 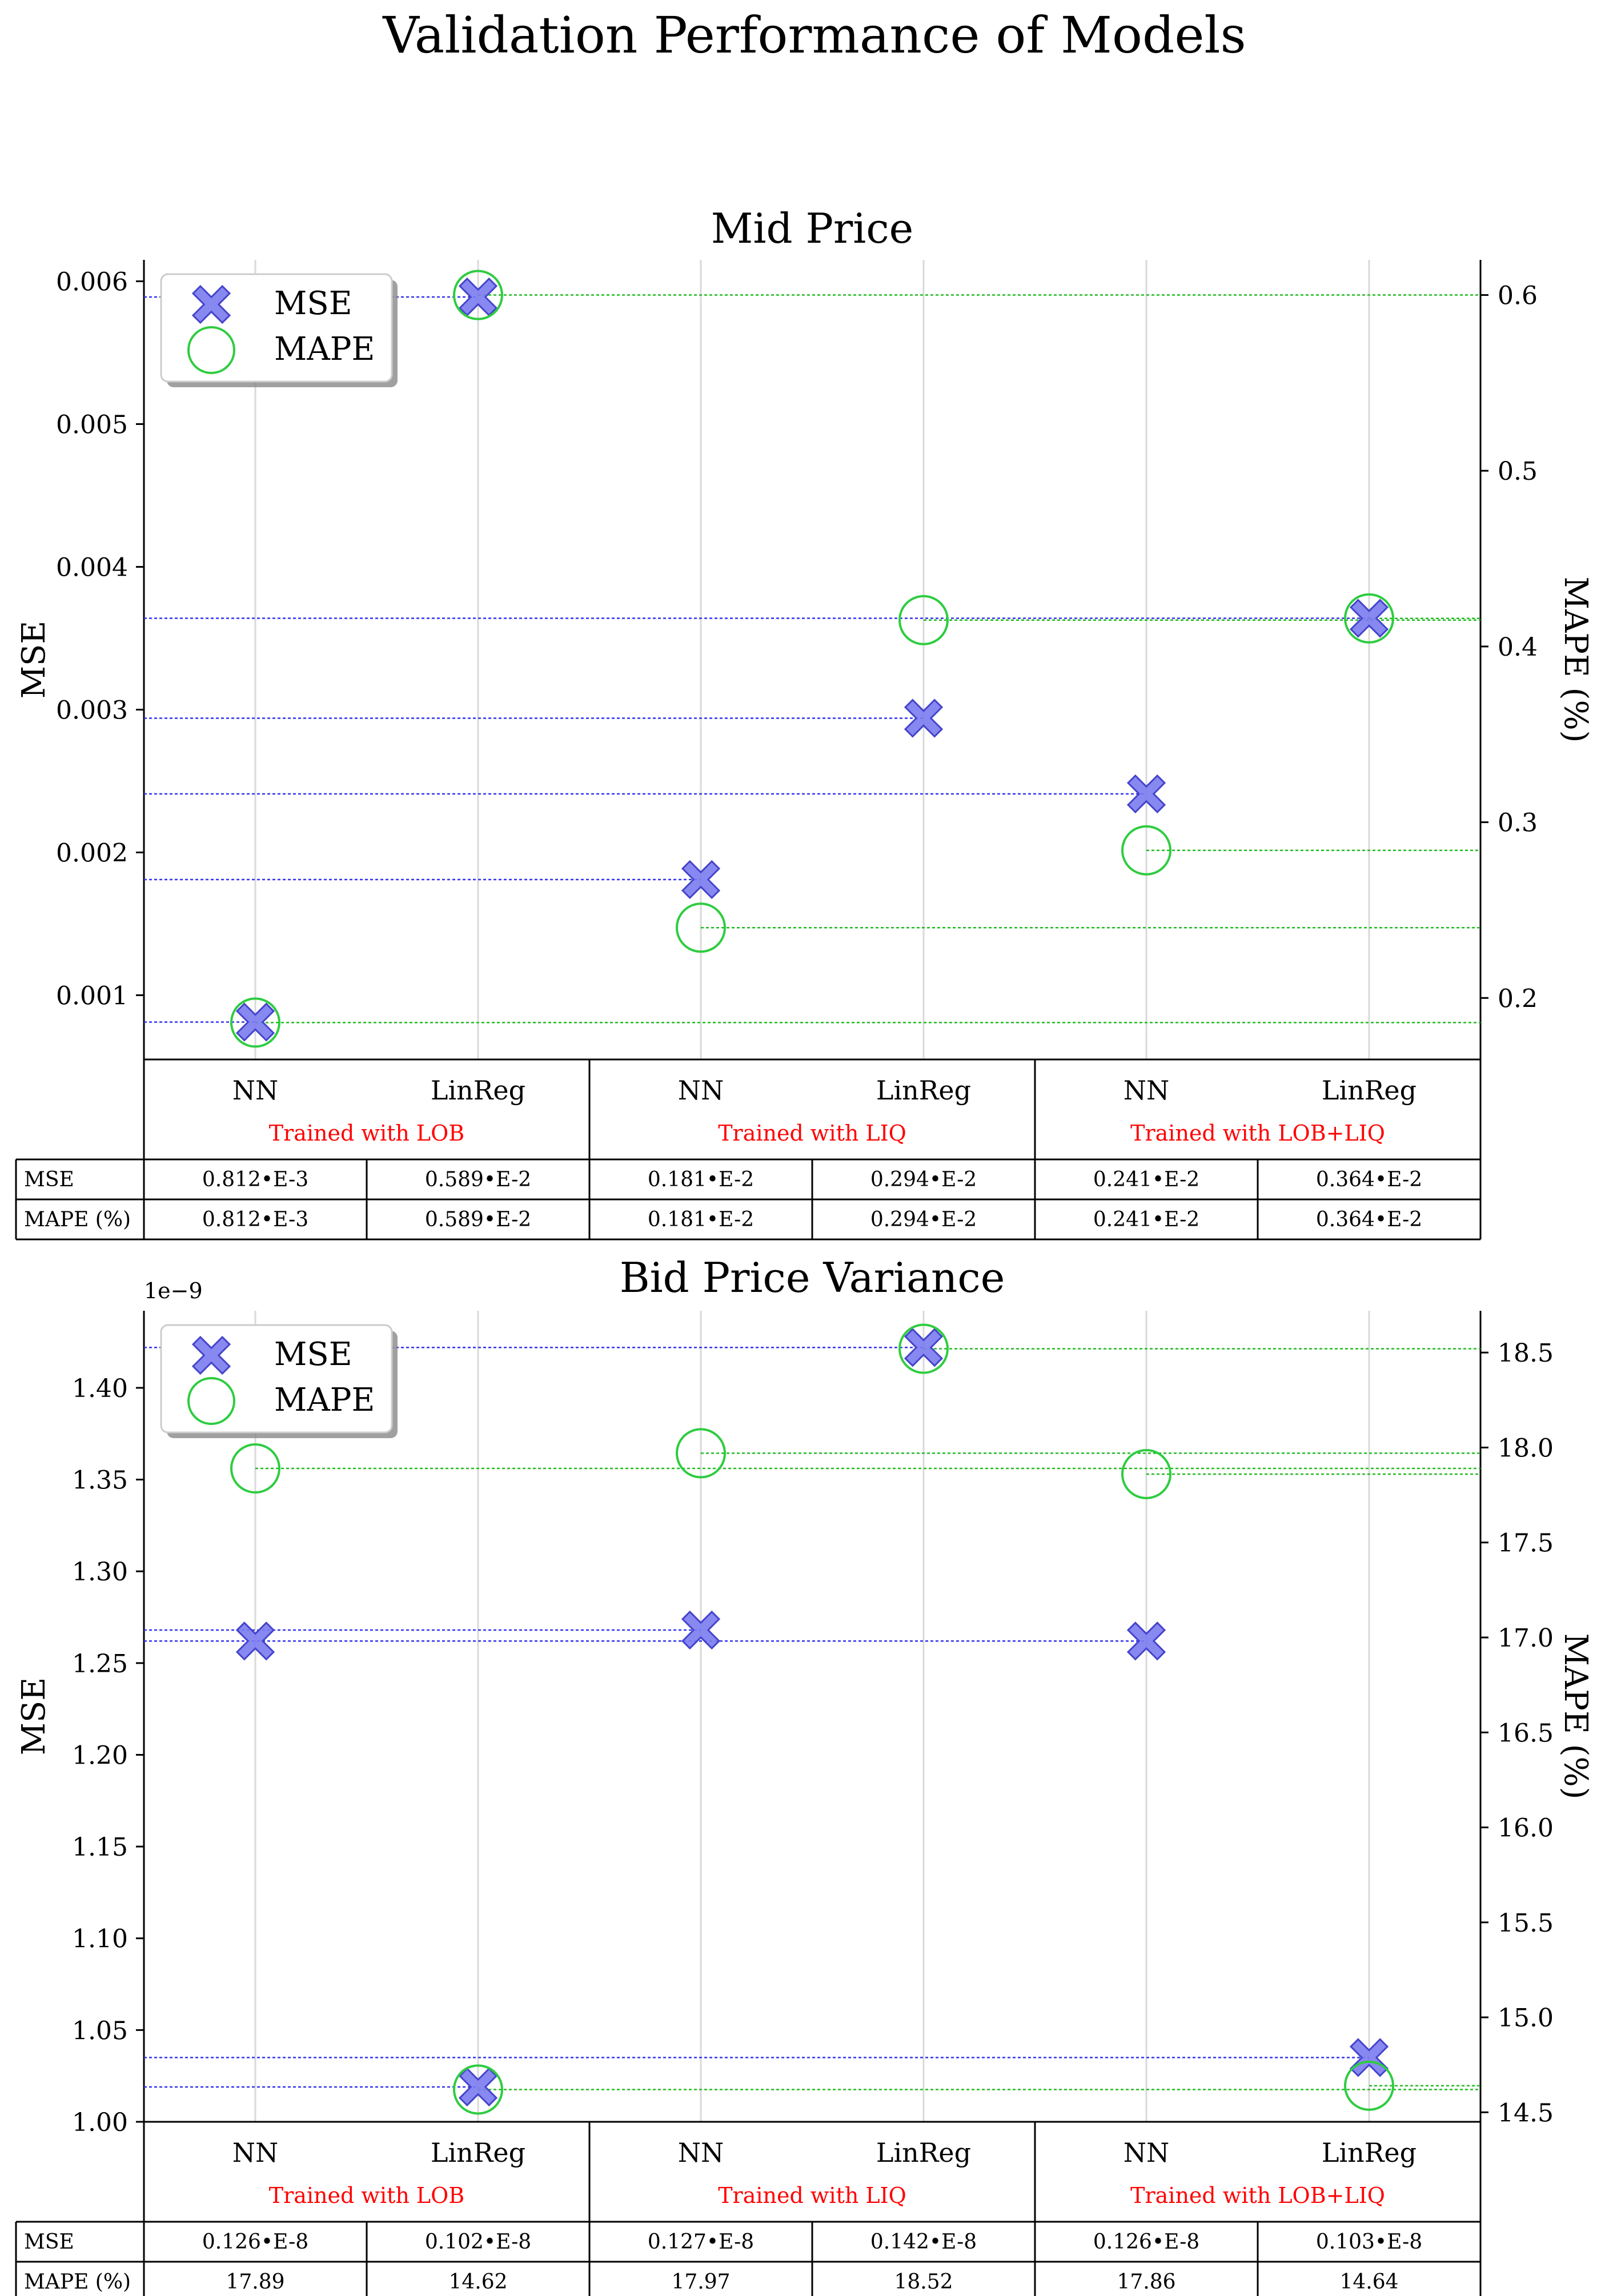 I want to click on right-tick-label: 0.5, so click(x=1518, y=471).